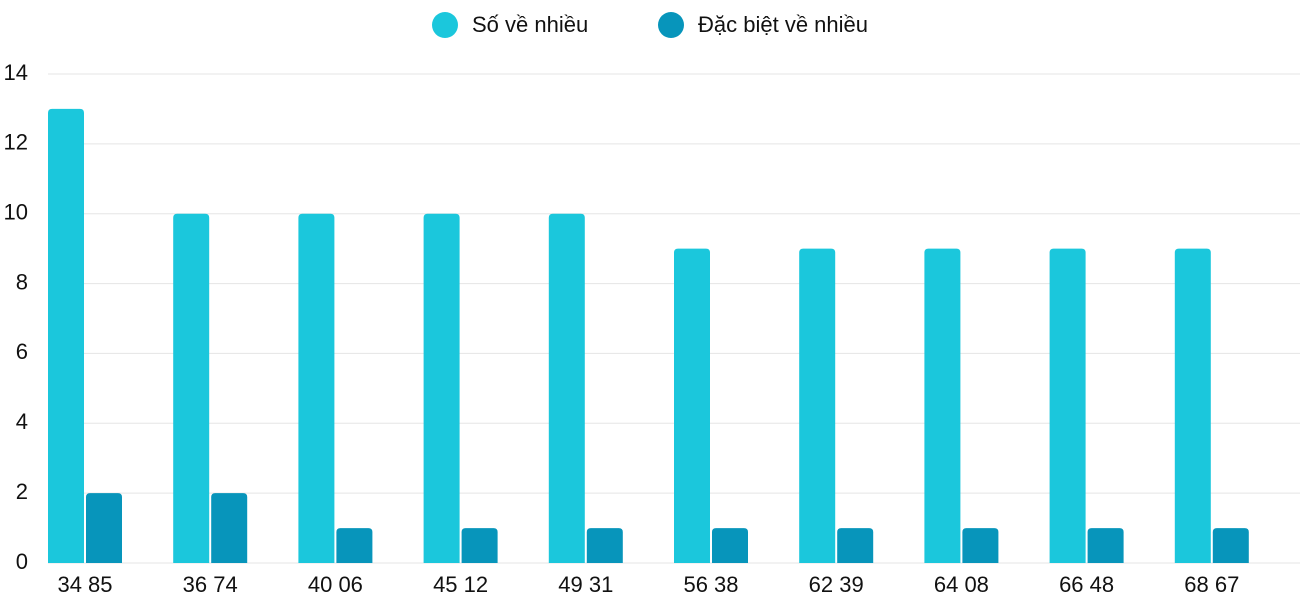 This screenshot has height=600, width=1300. What do you see at coordinates (710, 584) in the screenshot?
I see `x-tick-label: 56 38` at bounding box center [710, 584].